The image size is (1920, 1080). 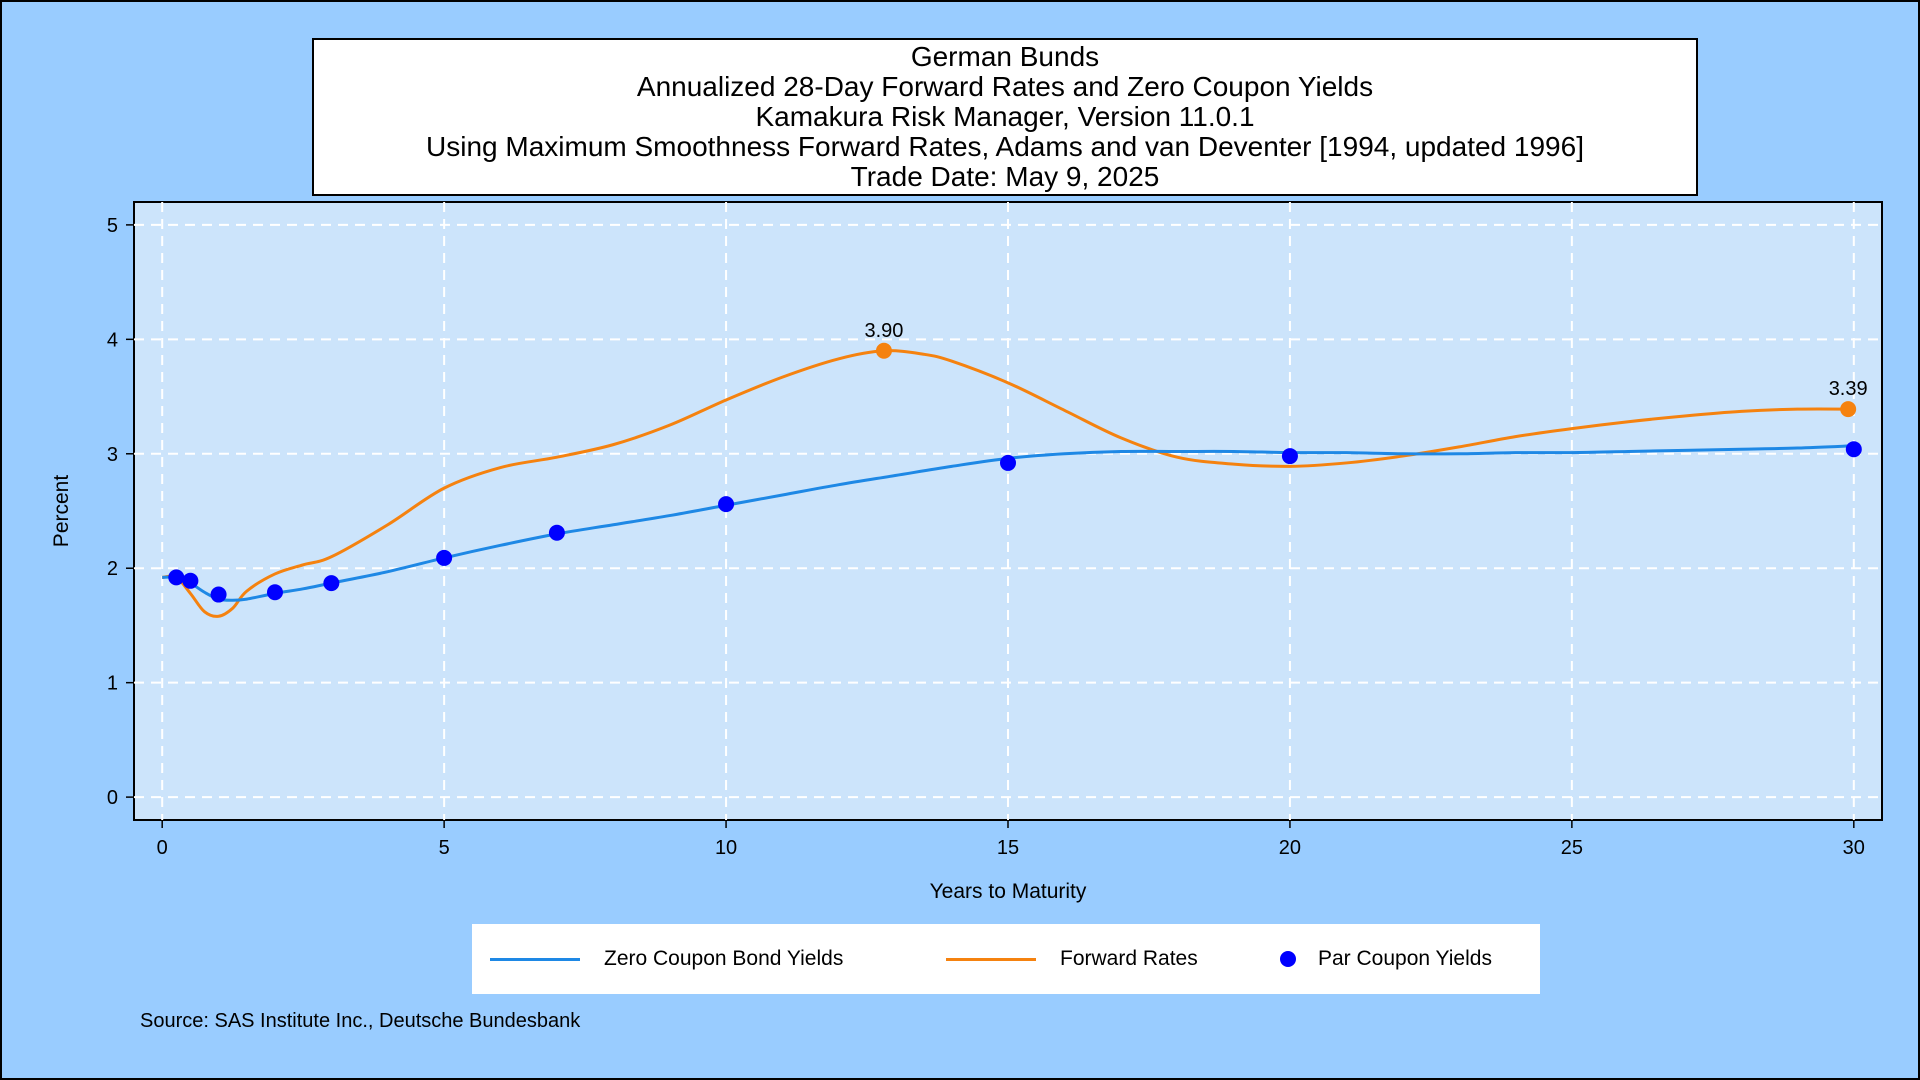 I want to click on legend-zero-swatch, so click(x=535, y=959).